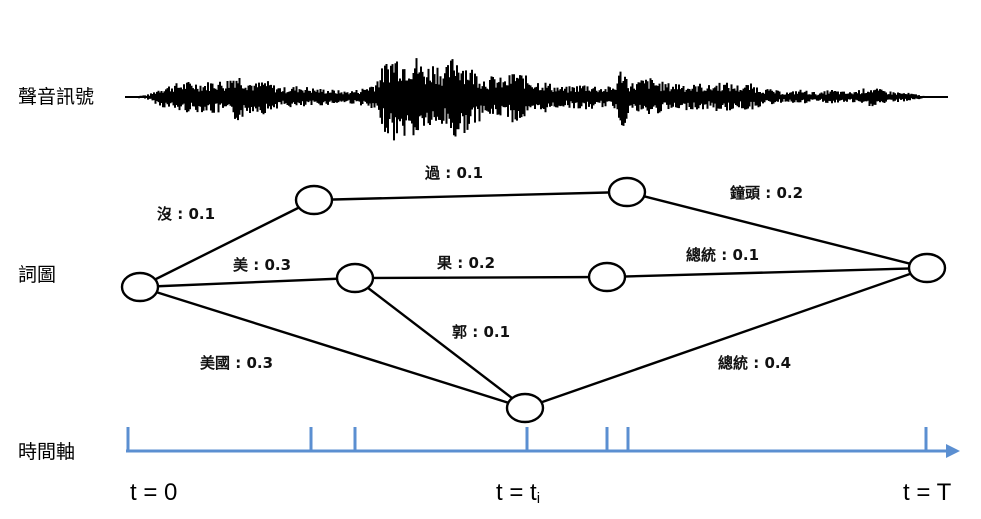  Describe the element at coordinates (470, 196) in the screenshot. I see `edge-guo` at that location.